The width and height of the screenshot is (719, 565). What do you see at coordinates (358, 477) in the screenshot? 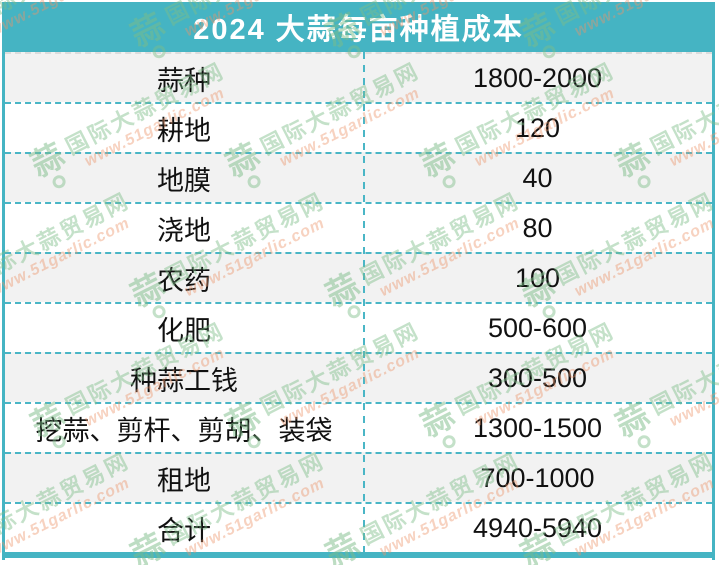
I see `table-row: 租地 700-1000` at bounding box center [358, 477].